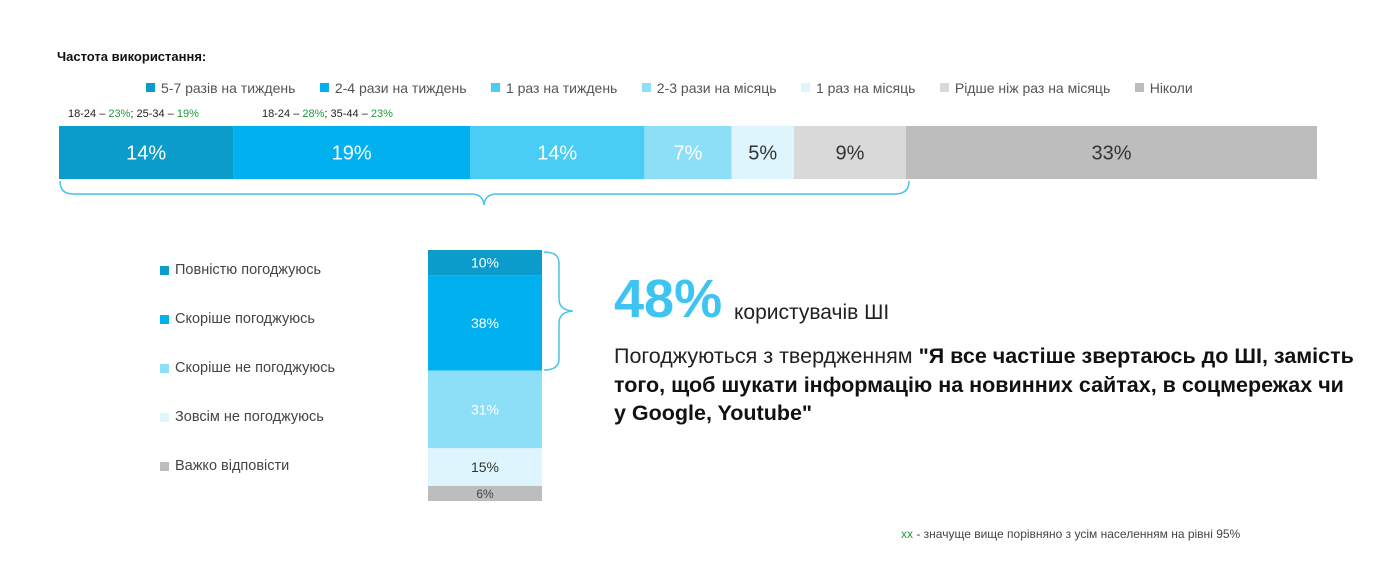 Image resolution: width=1384 pixels, height=586 pixels. I want to click on bar-data-label: 7%, so click(688, 154).